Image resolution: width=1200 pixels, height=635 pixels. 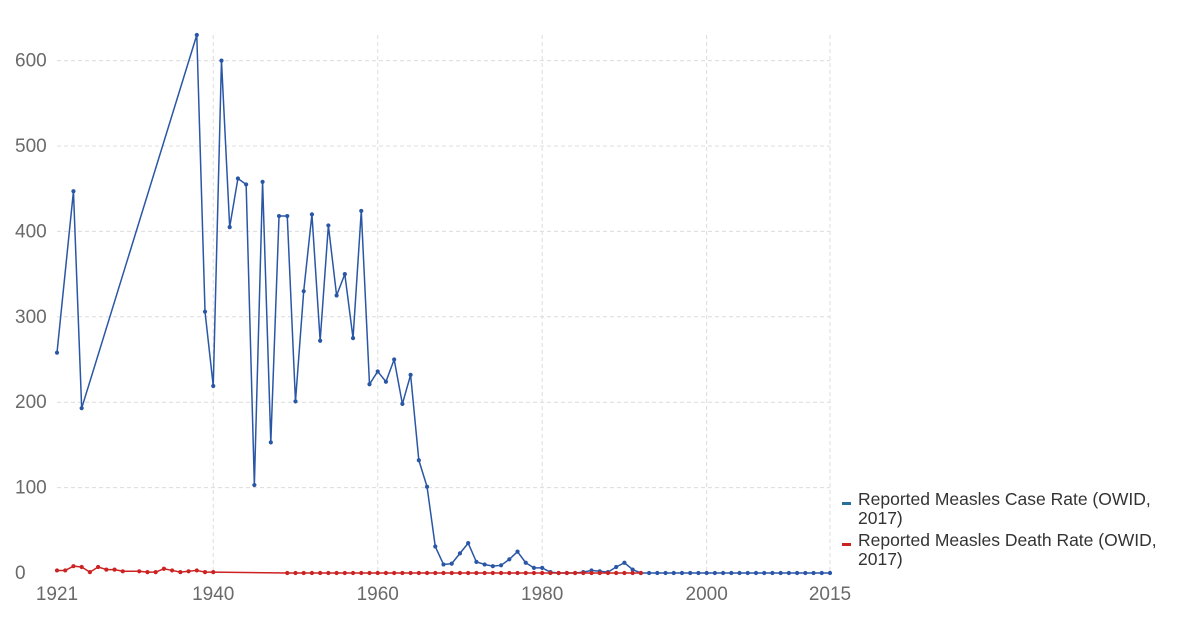 I want to click on legend-item-cases: Reported Measles Case Rate (OWID, 2017), so click(x=1020, y=509).